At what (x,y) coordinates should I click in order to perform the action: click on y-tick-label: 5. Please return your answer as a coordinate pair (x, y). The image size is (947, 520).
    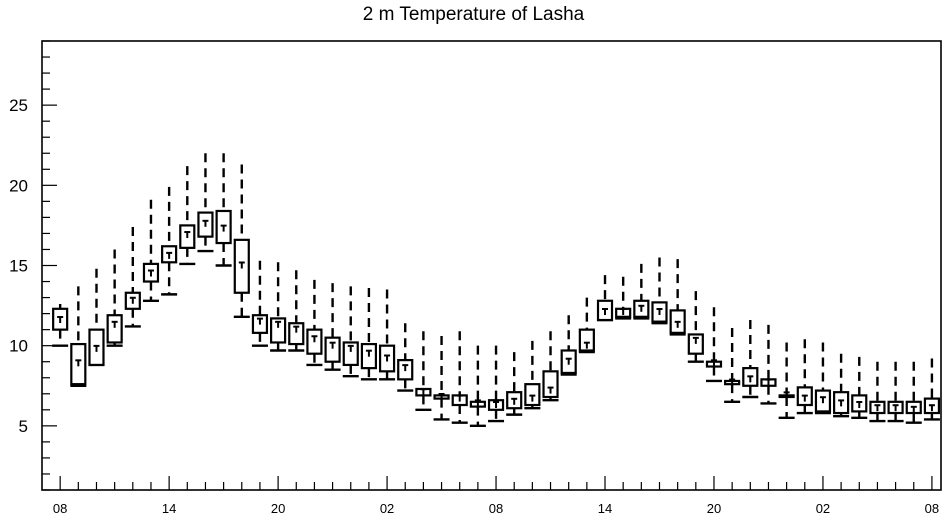
    Looking at the image, I should click on (23, 426).